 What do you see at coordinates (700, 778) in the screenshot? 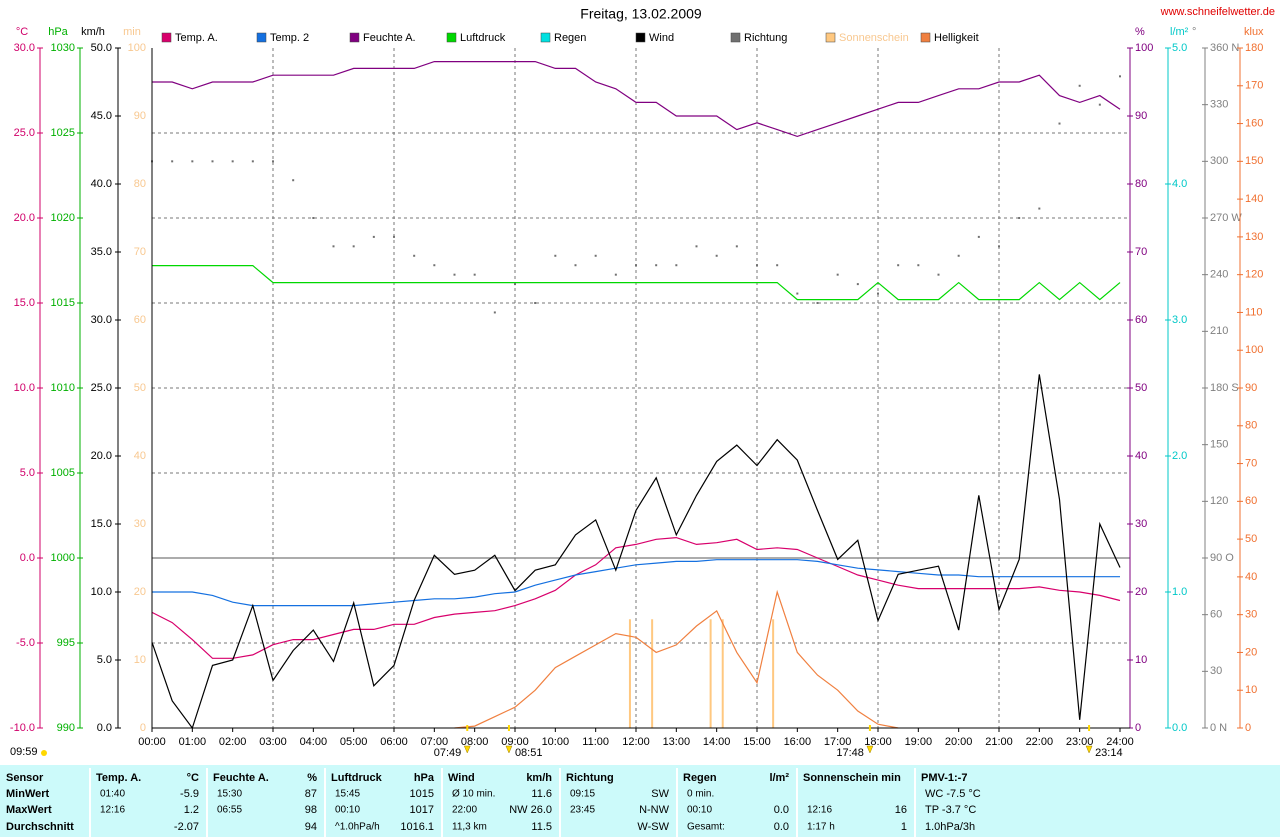
I see `table-header: Regen` at bounding box center [700, 778].